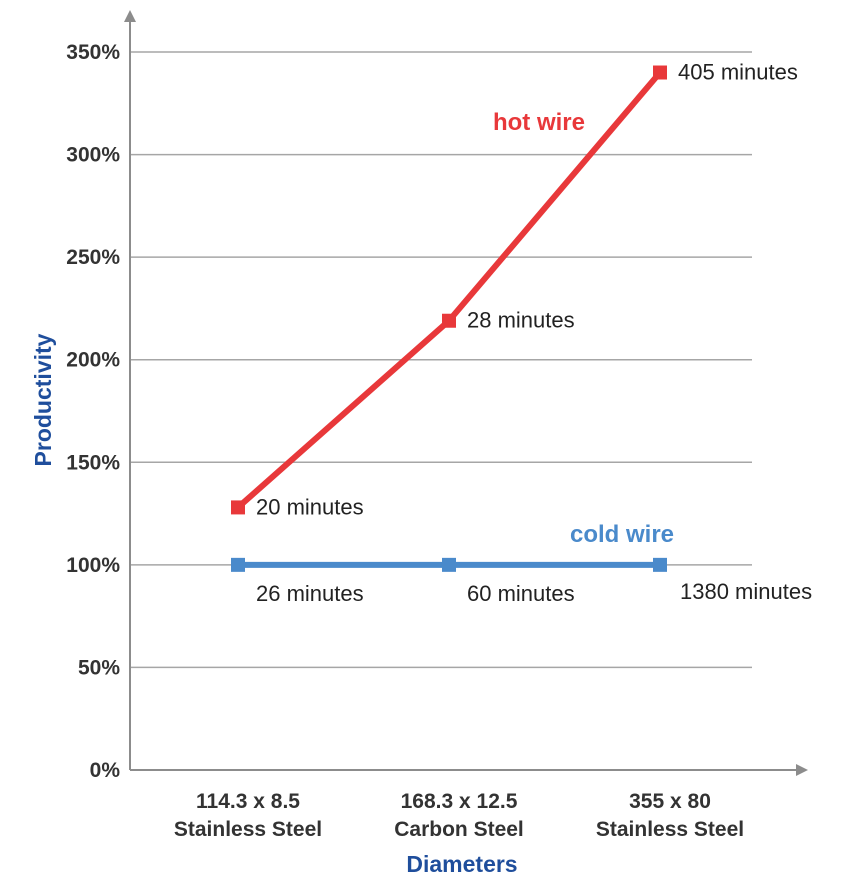 The height and width of the screenshot is (886, 861). I want to click on hot-wire-annotation: 405 minutes, so click(738, 72).